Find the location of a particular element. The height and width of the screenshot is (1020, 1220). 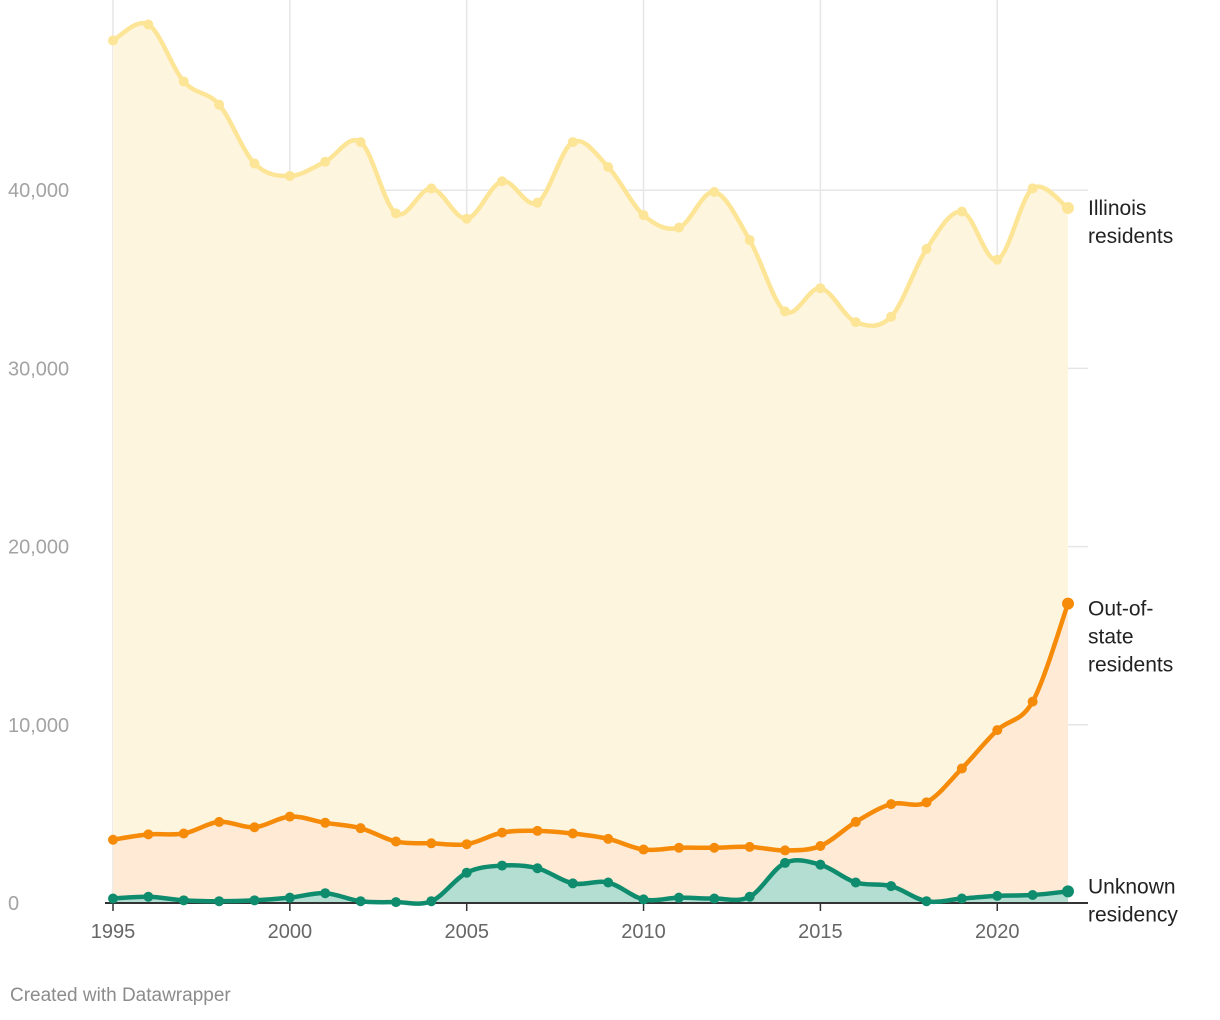

series-area is located at coordinates (590, 882).